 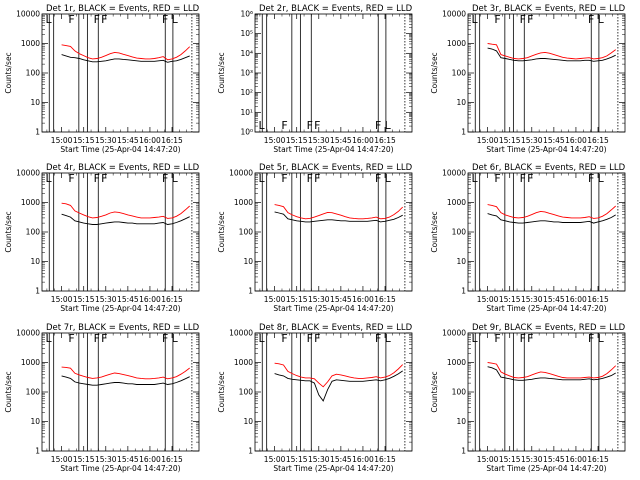 I want to click on y-tick-label: 10⁰, so click(x=246, y=132).